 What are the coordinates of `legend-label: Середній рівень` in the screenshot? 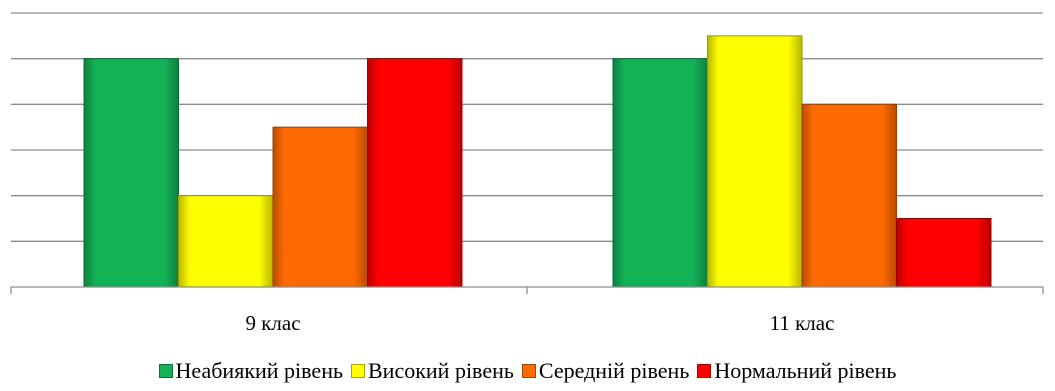 It's located at (614, 370).